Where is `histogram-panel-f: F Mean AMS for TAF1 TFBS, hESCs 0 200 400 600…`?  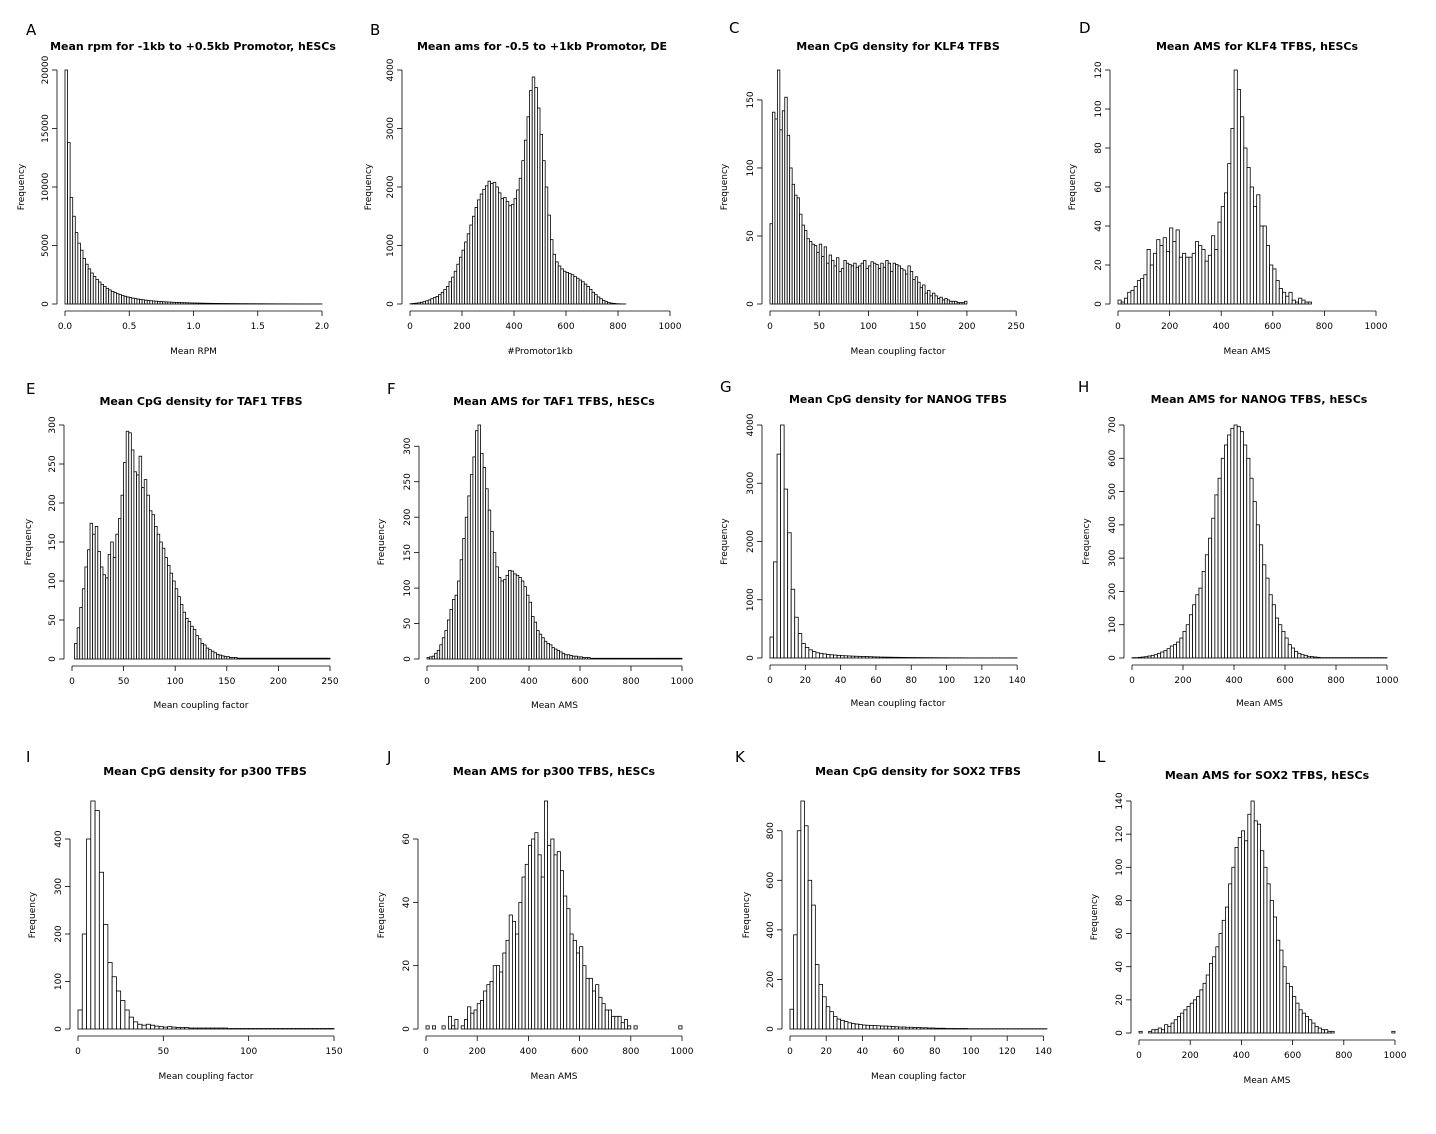
histogram-panel-f: F Mean AMS for TAF1 TFBS, hESCs 0 200 400 600… is located at coordinates (535, 545).